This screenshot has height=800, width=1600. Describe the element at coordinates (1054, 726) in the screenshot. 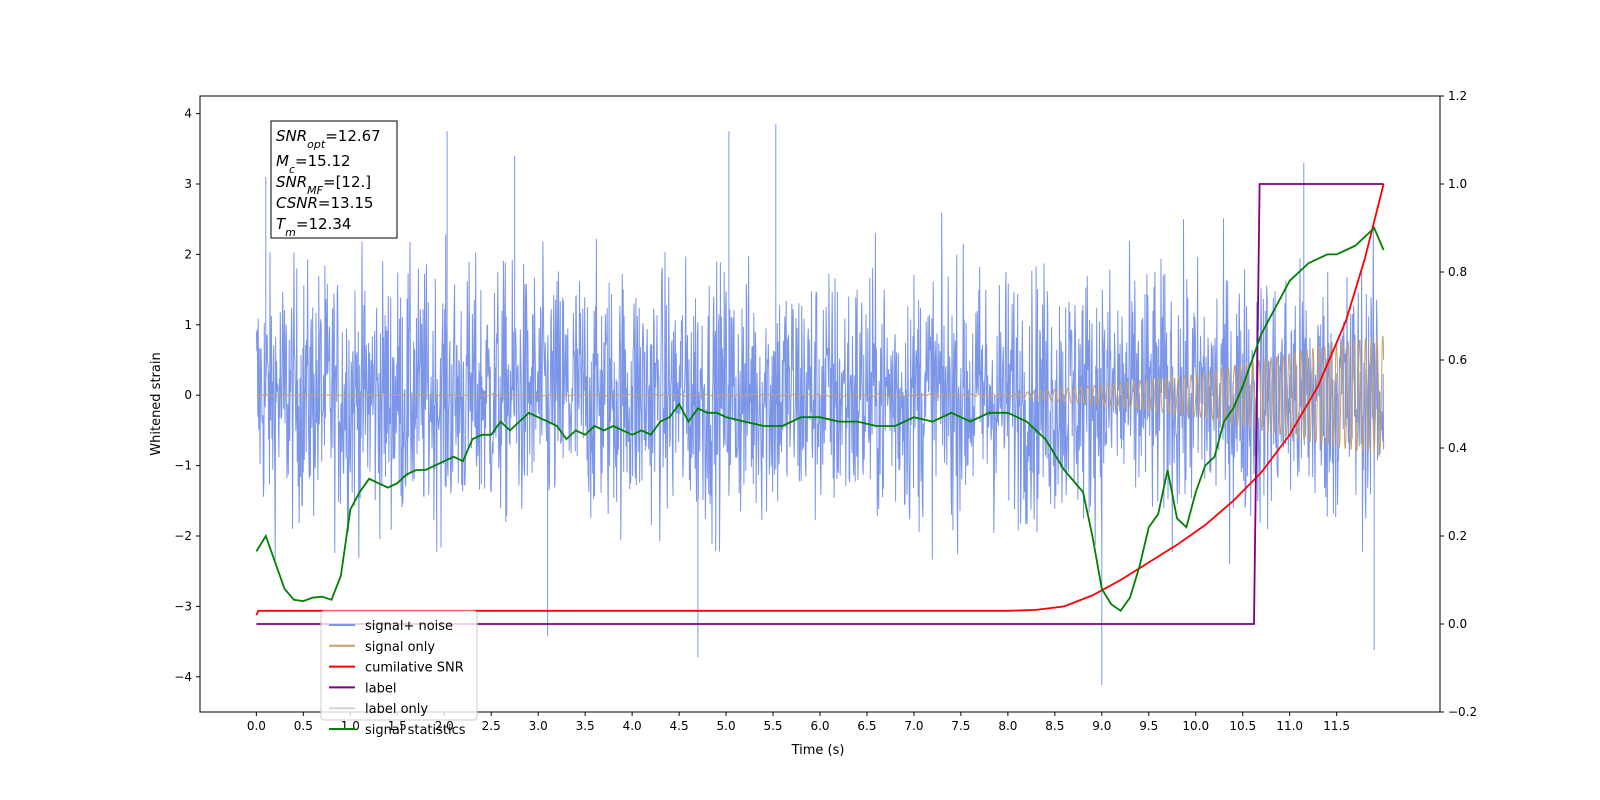

I see `x-tick-label: 8.5` at that location.